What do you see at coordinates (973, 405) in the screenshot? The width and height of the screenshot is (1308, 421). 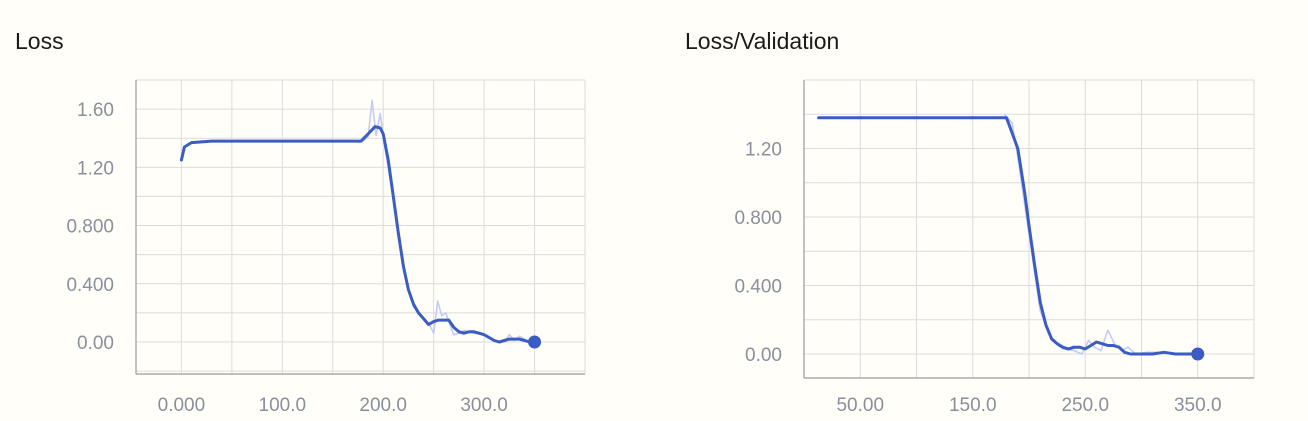 I see `x-tick-label: 150.0` at bounding box center [973, 405].